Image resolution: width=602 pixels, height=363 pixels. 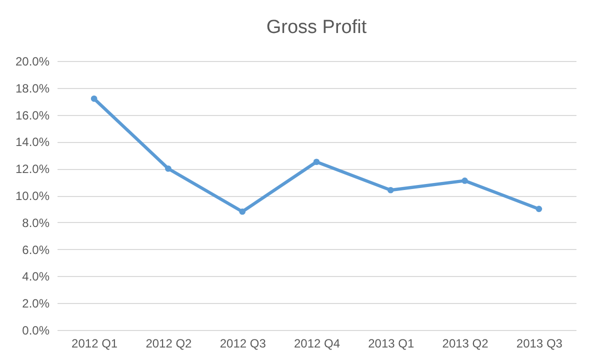 What do you see at coordinates (32, 88) in the screenshot?
I see `y-tick-label: 18.0%` at bounding box center [32, 88].